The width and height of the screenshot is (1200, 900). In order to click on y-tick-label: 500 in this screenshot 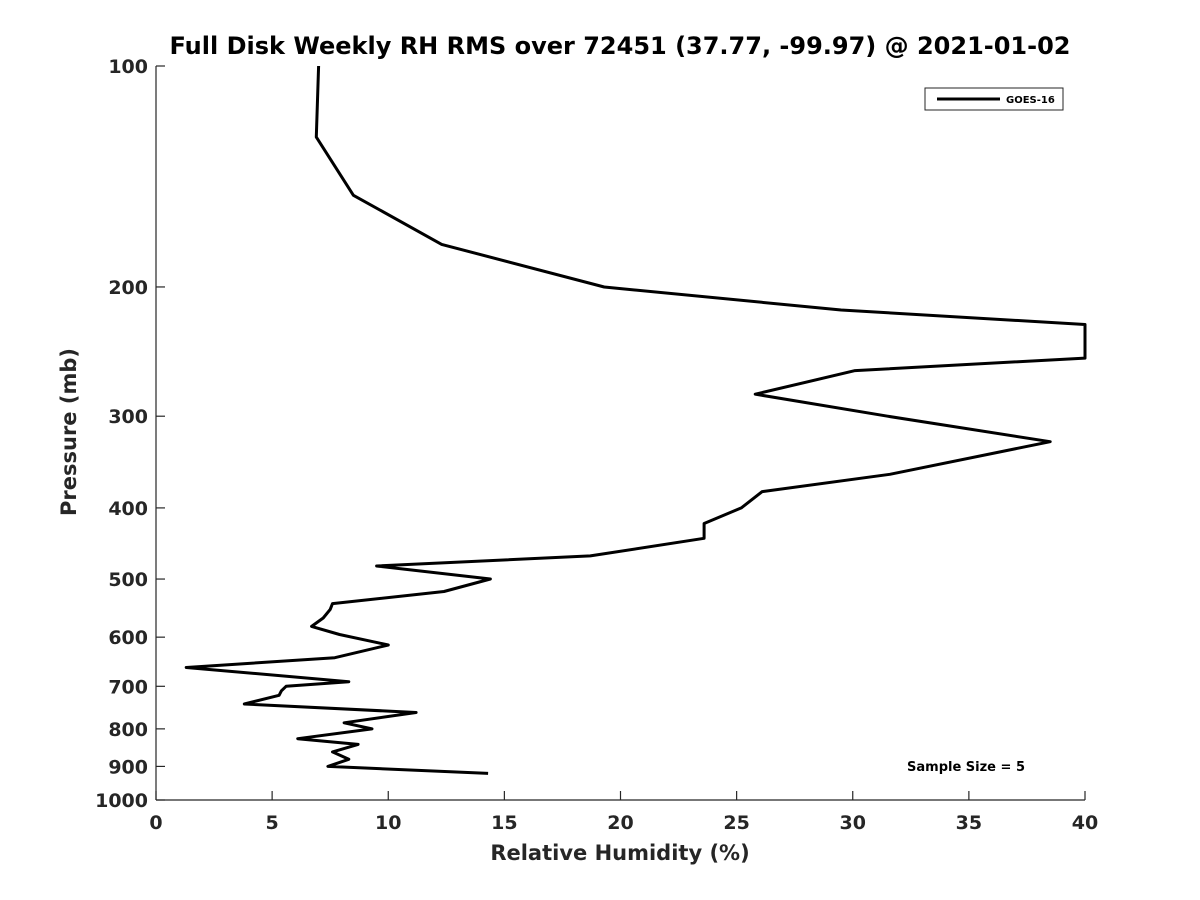, I will do `click(128, 580)`.